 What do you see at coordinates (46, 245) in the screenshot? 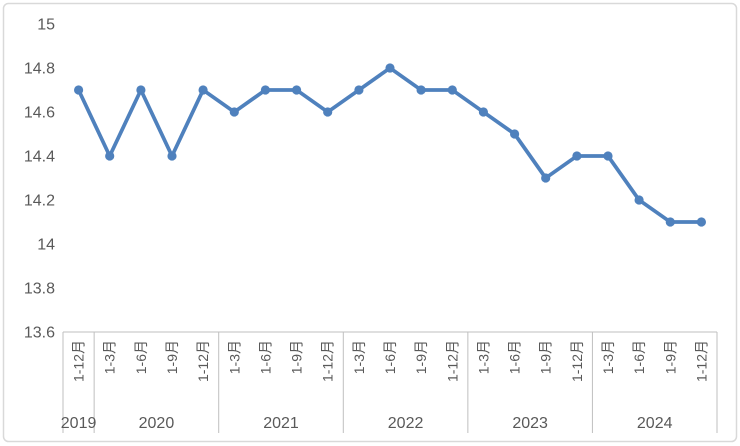
I see `y-axis-tick-label: 14` at bounding box center [46, 245].